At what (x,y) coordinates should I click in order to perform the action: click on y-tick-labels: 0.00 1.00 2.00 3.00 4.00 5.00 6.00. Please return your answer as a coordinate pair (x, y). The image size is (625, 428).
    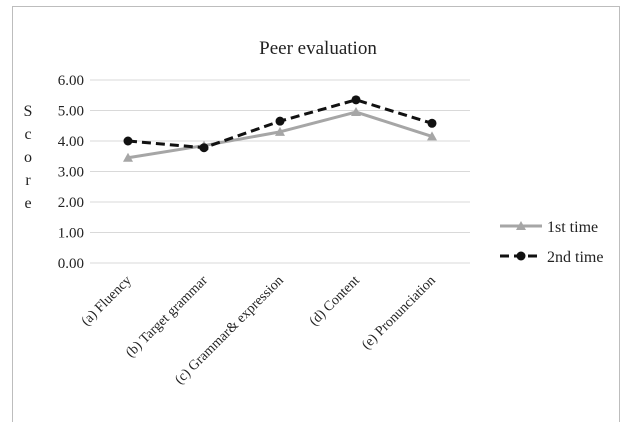
    Looking at the image, I should click on (71, 172).